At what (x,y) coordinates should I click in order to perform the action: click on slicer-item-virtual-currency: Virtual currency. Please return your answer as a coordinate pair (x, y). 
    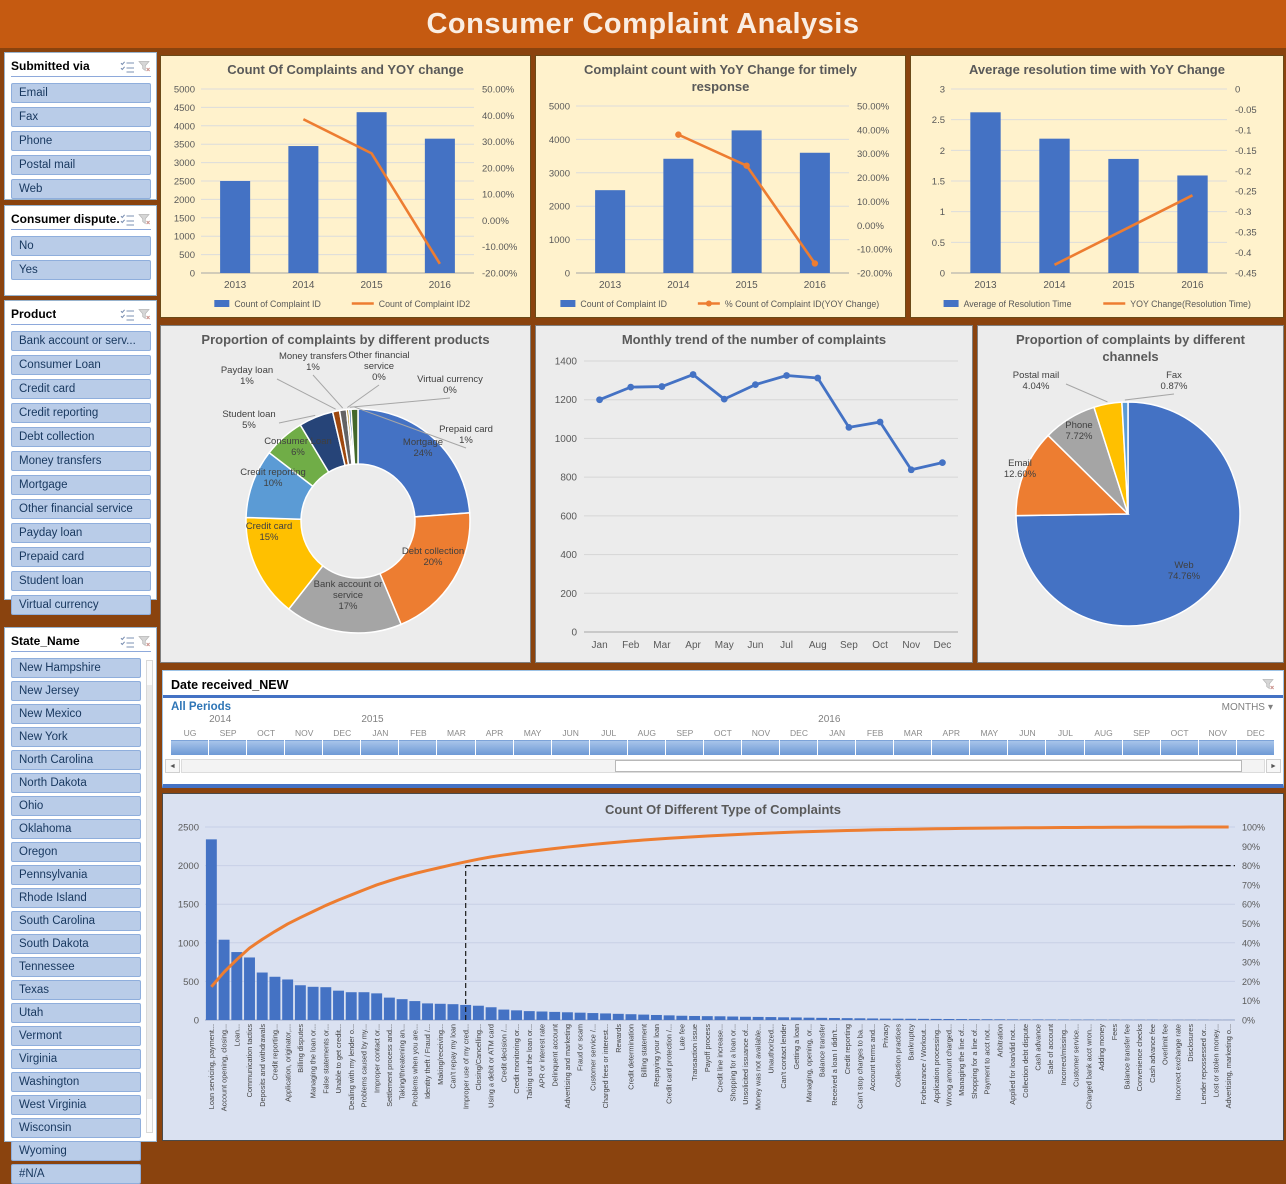
    Looking at the image, I should click on (81, 605).